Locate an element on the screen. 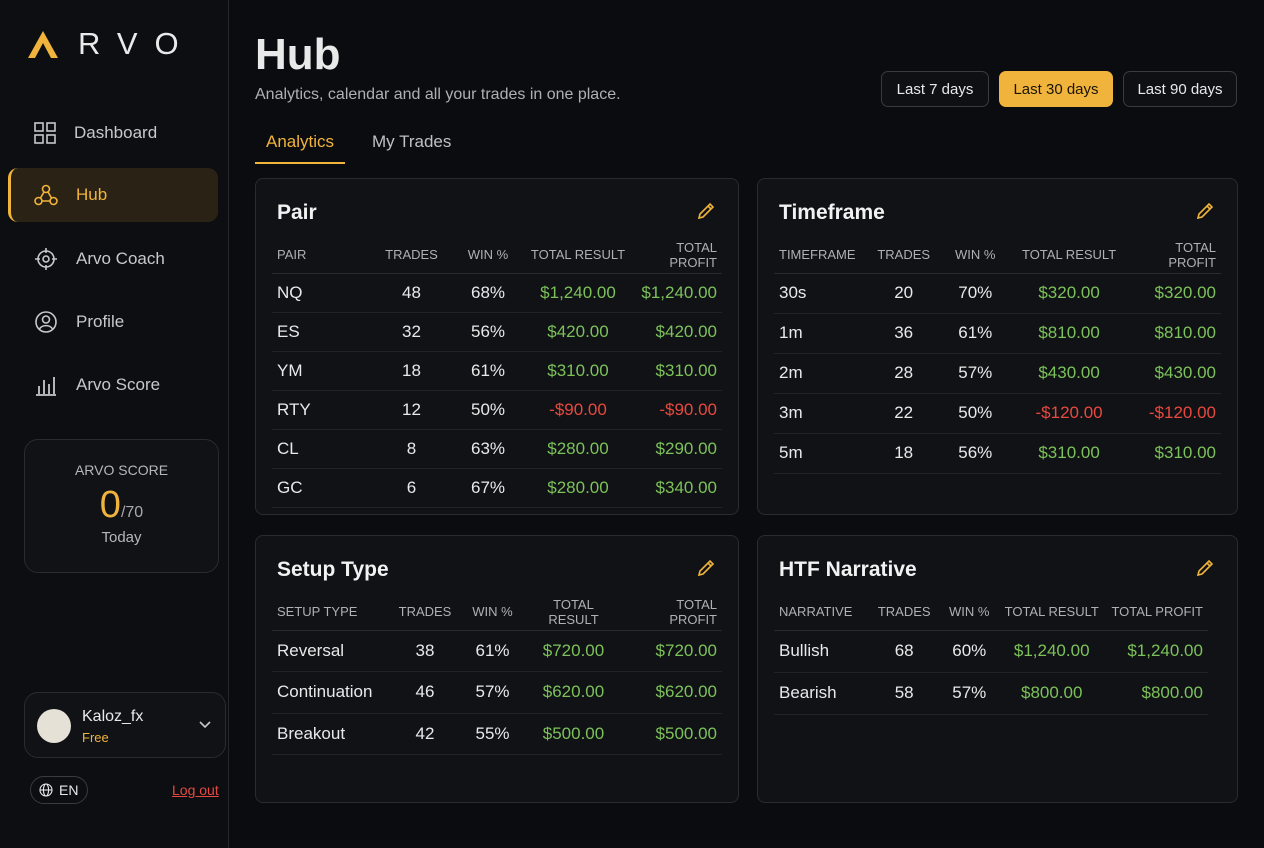  cell: NQ is located at coordinates (321, 293).